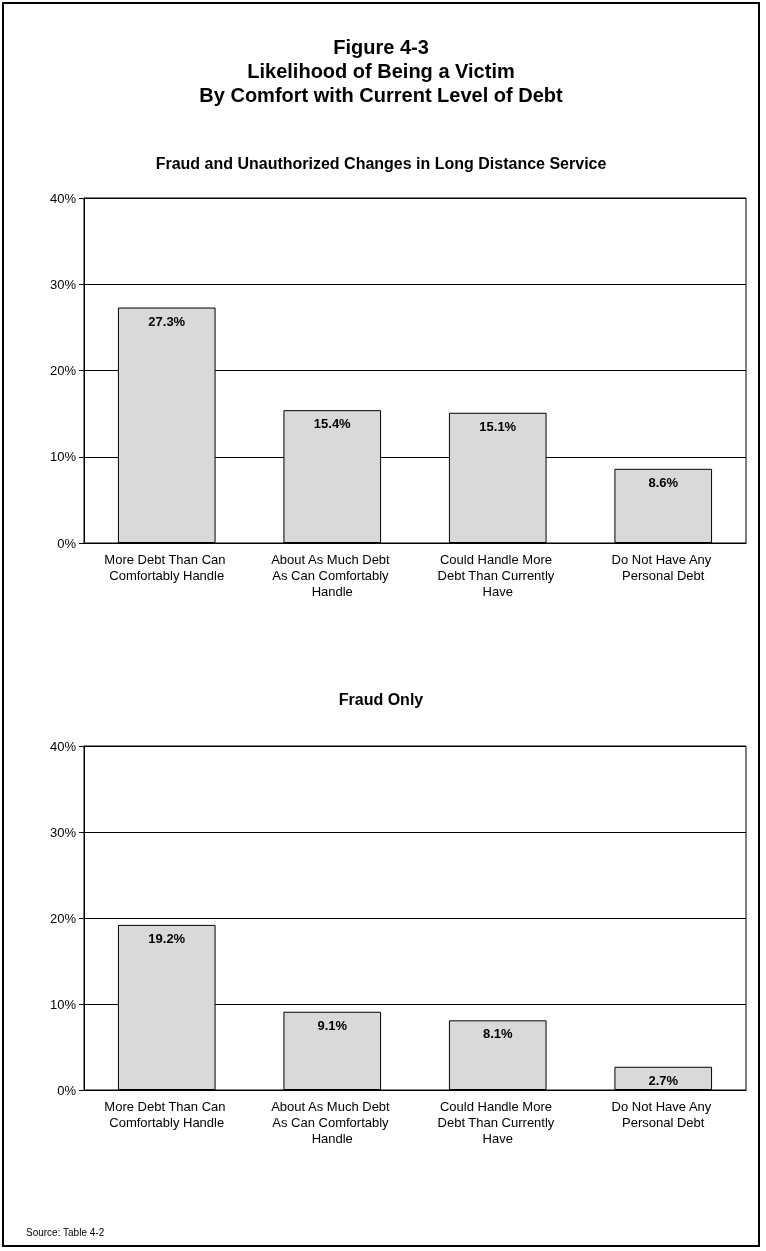 The image size is (766, 1251). I want to click on data-label: 15.1%, so click(498, 426).